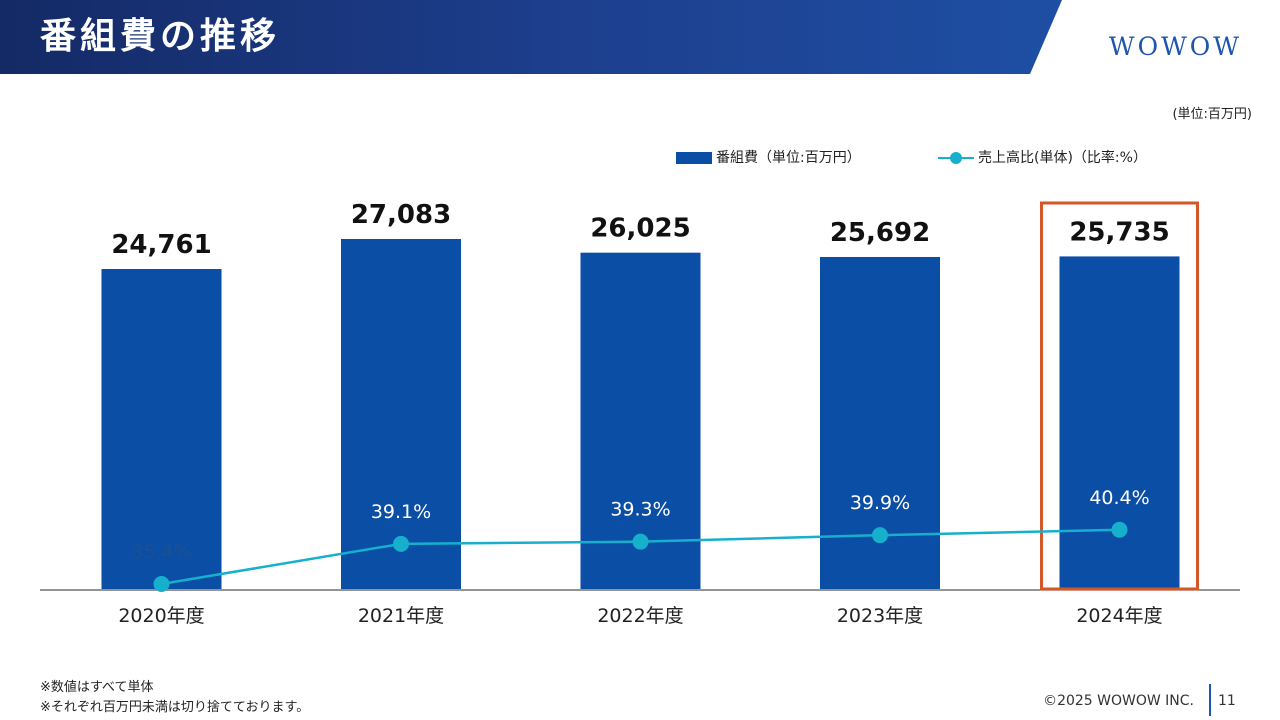 This screenshot has width=1280, height=720. What do you see at coordinates (880, 503) in the screenshot?
I see `ratio-value-label: 39.9%` at bounding box center [880, 503].